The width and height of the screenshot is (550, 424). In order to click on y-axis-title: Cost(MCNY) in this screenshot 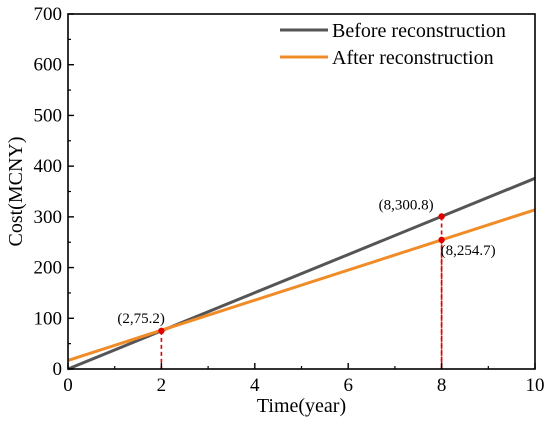, I will do `click(16, 191)`.